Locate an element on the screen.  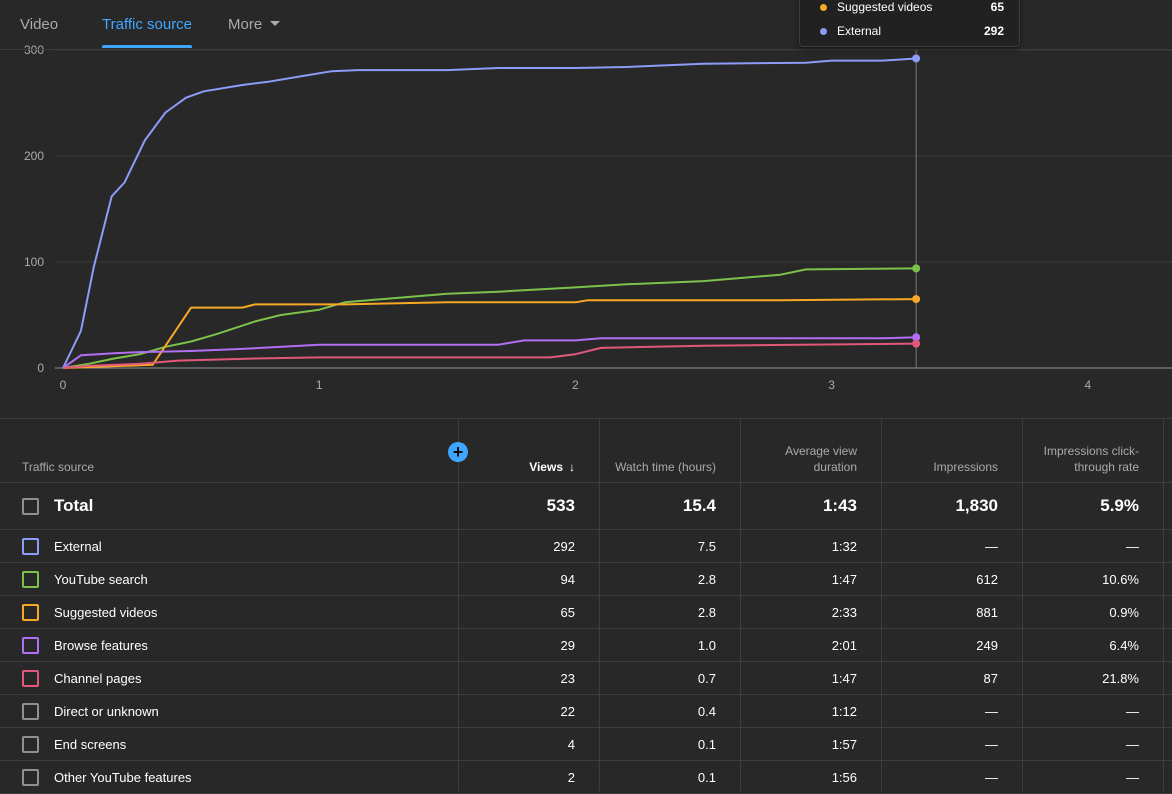
arrow-down-icon: ↓ is located at coordinates (572, 467).